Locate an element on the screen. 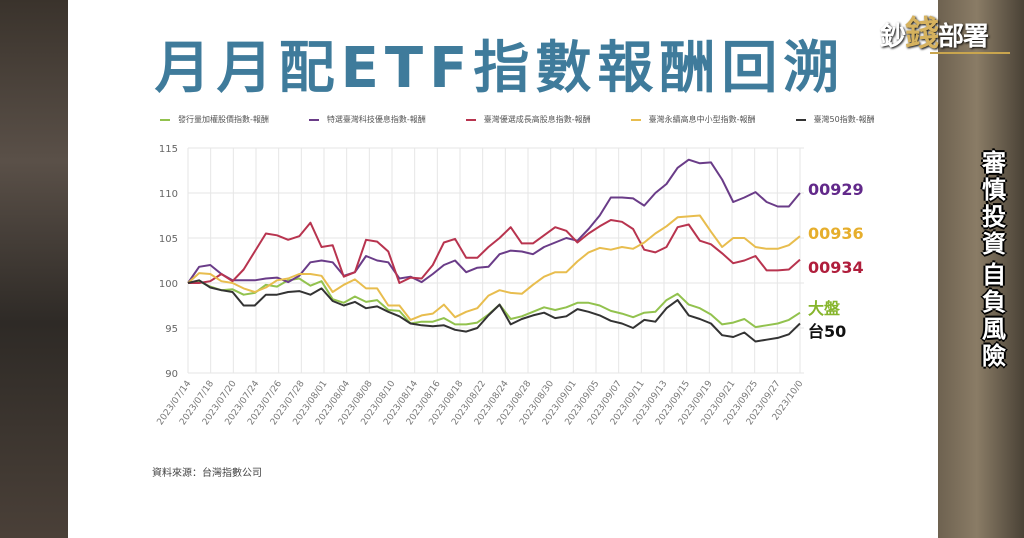 This screenshot has width=1024, height=538. legend-item: 臺灣50指數-報酬 is located at coordinates (835, 119).